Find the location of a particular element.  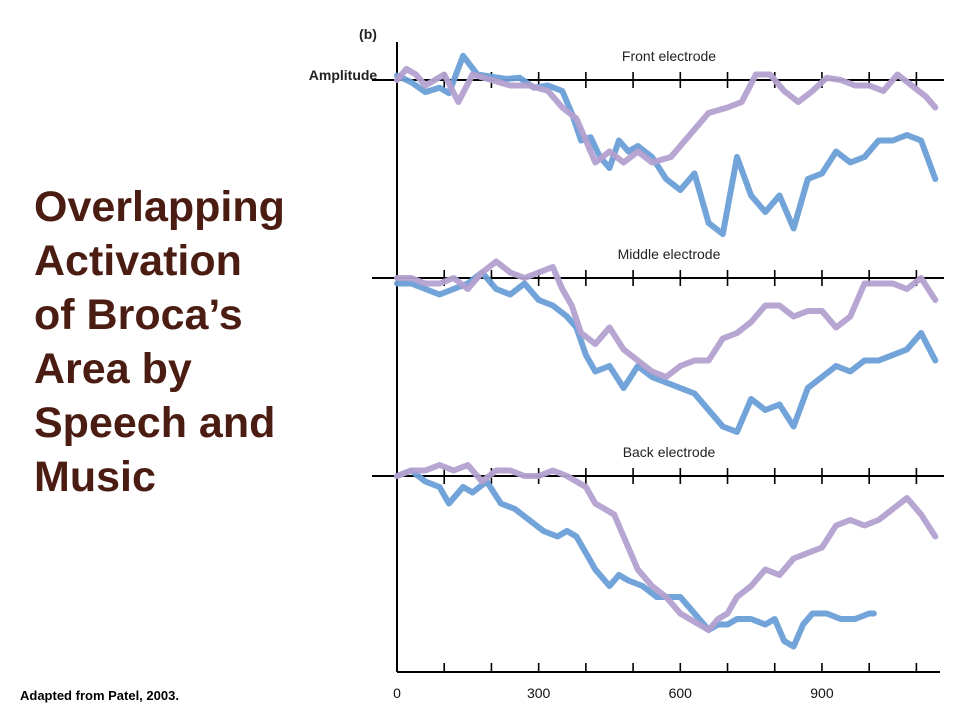

panel-label: (b) is located at coordinates (368, 34).